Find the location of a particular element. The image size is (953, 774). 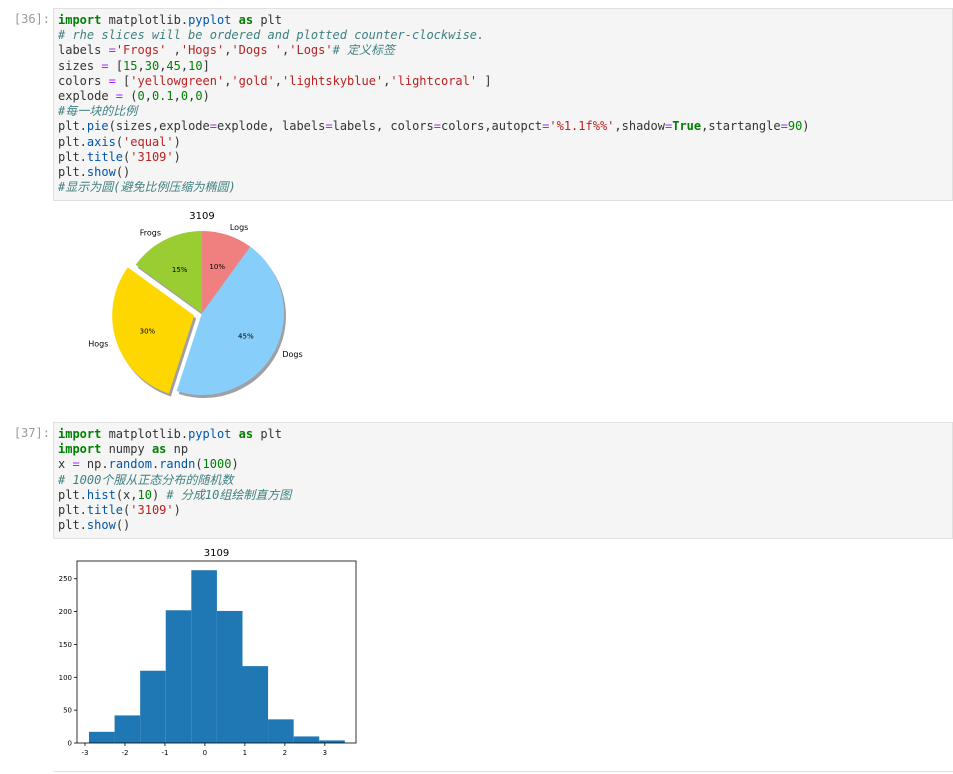

code-token: np is located at coordinates (177, 449).